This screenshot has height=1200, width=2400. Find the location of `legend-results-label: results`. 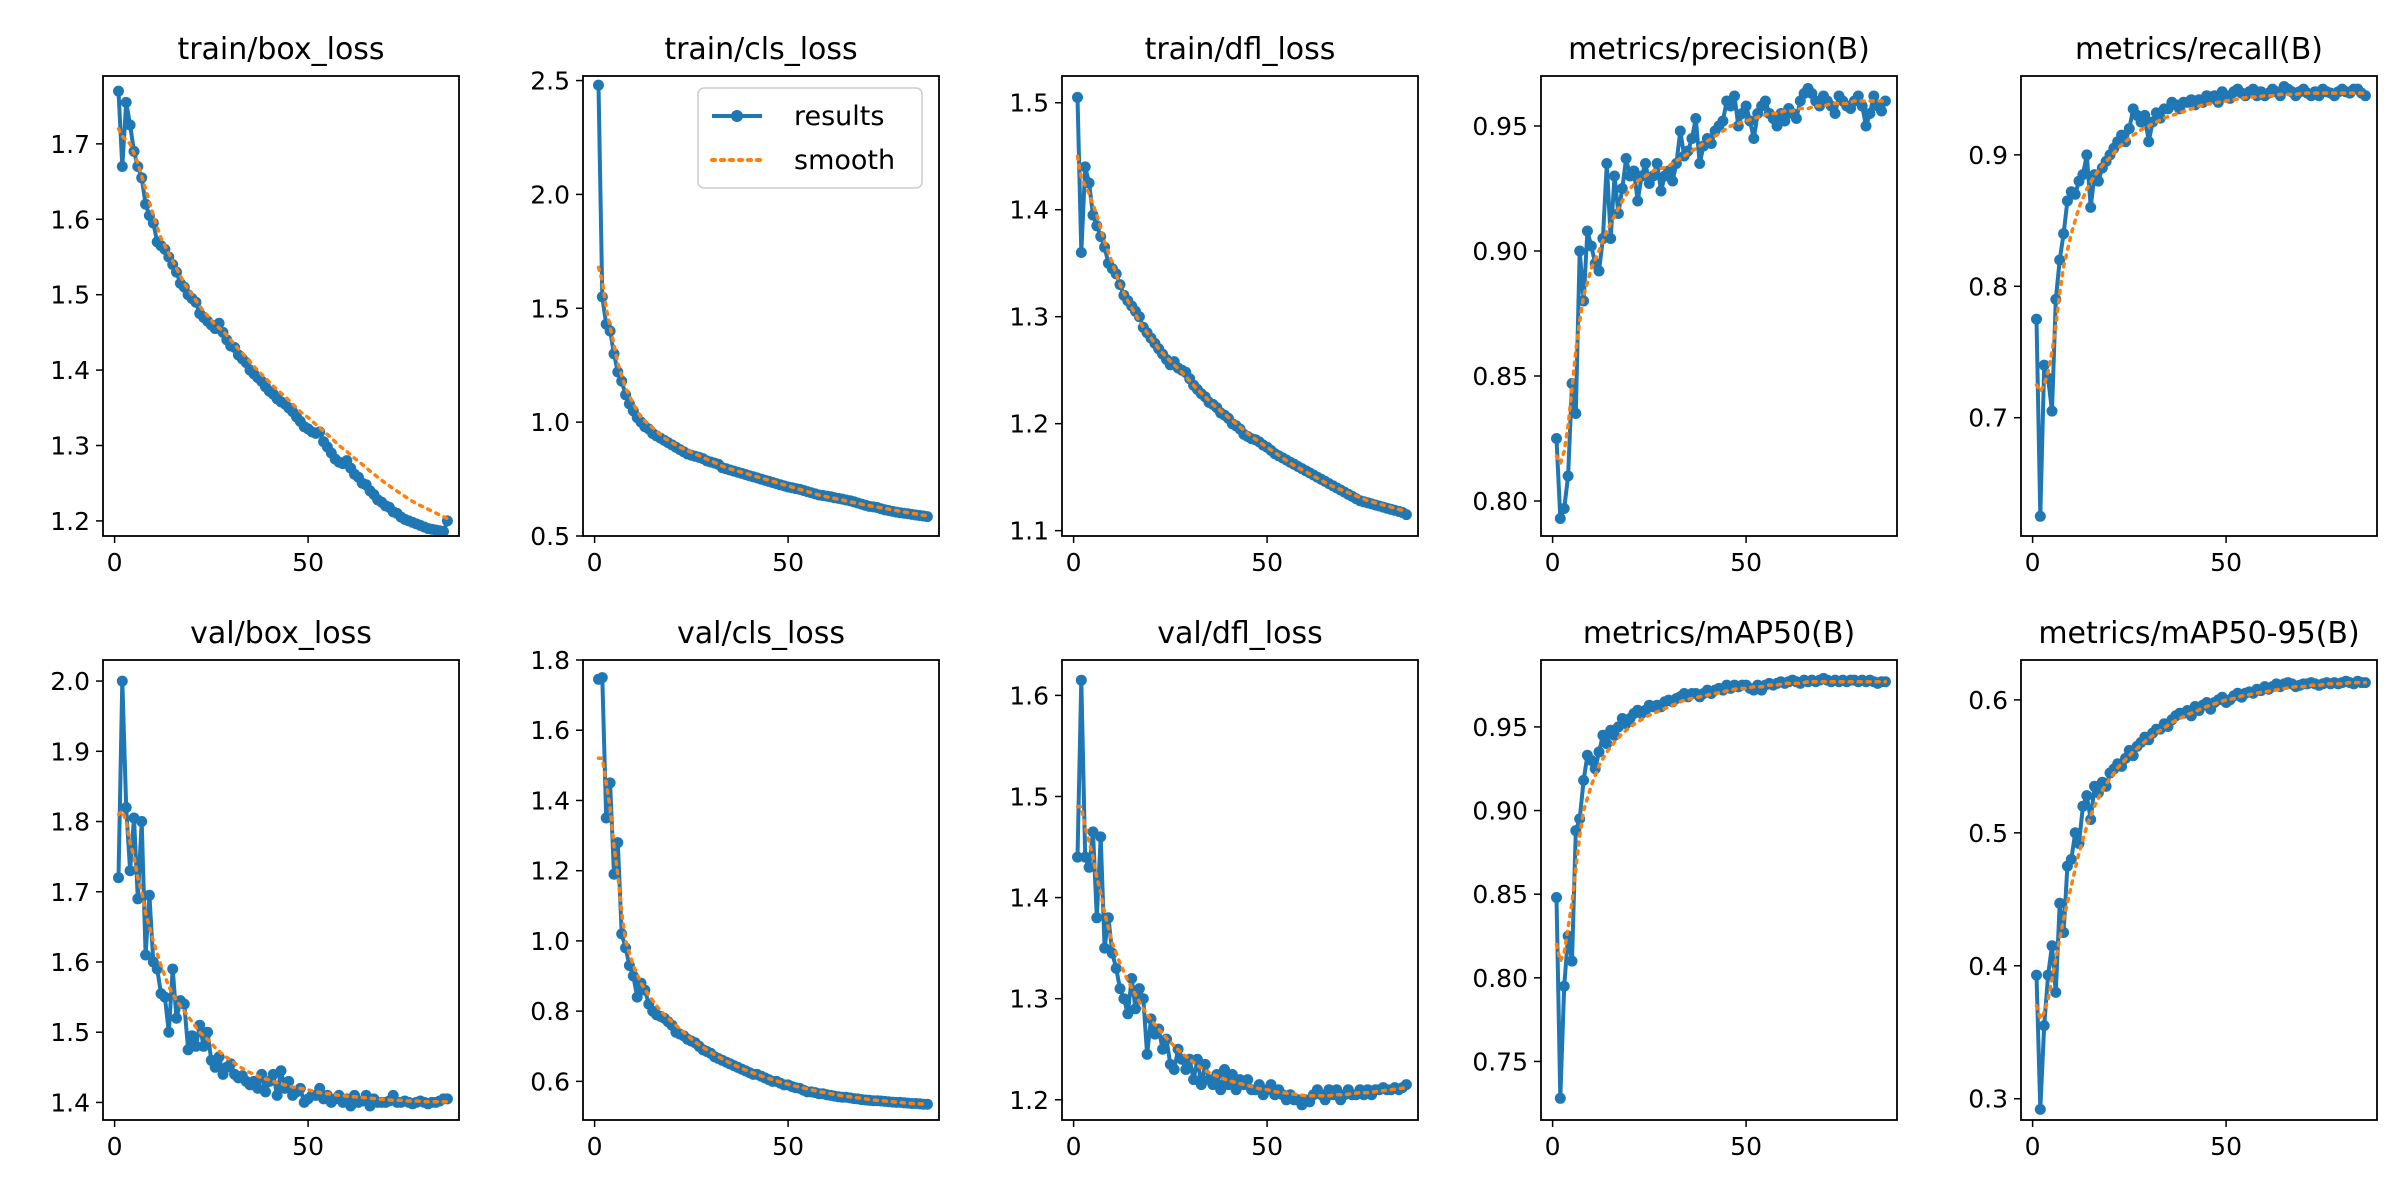

legend-results-label: results is located at coordinates (839, 116).